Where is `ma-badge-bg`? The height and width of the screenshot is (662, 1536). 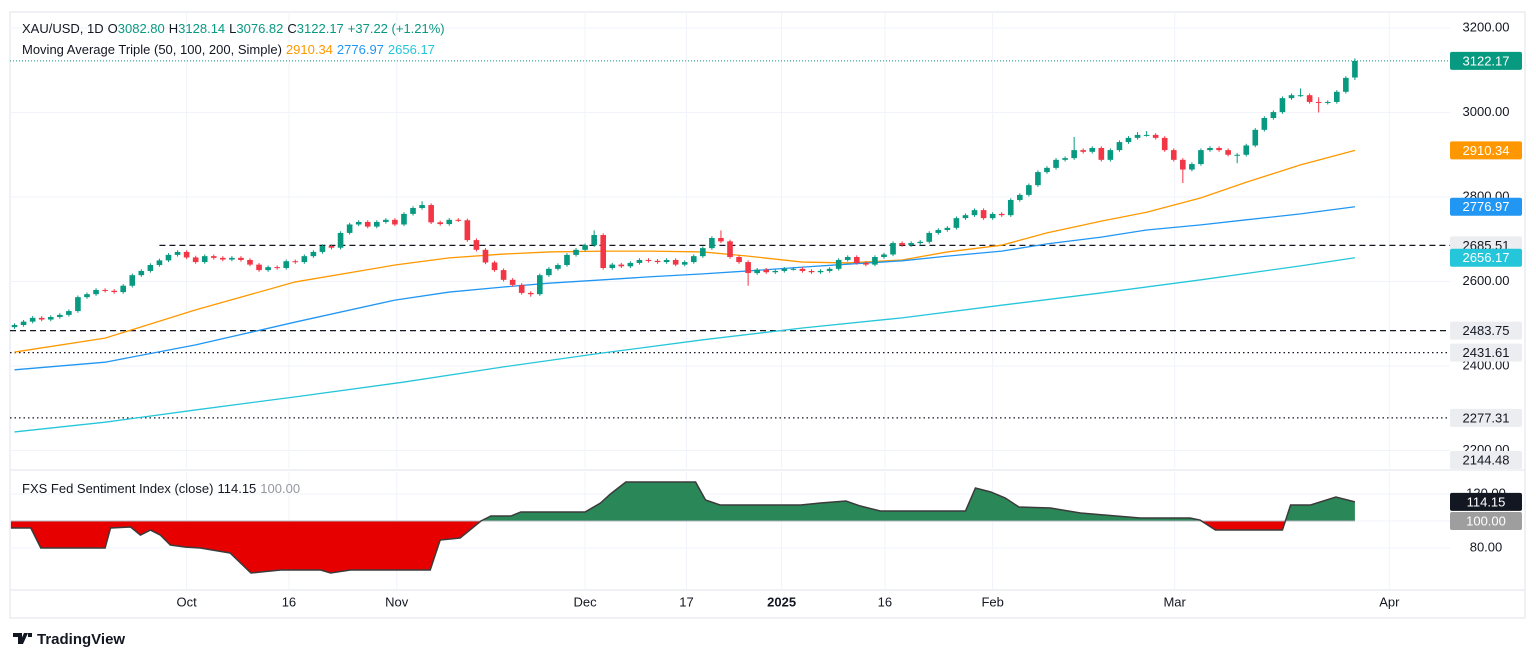
ma-badge-bg is located at coordinates (1486, 257).